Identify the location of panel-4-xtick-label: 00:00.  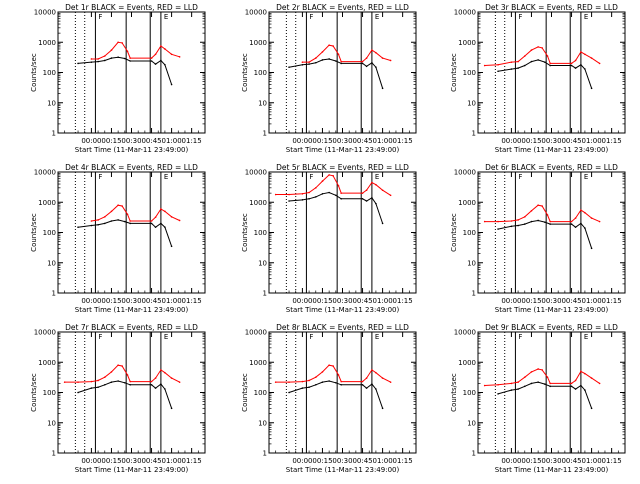
(91, 301).